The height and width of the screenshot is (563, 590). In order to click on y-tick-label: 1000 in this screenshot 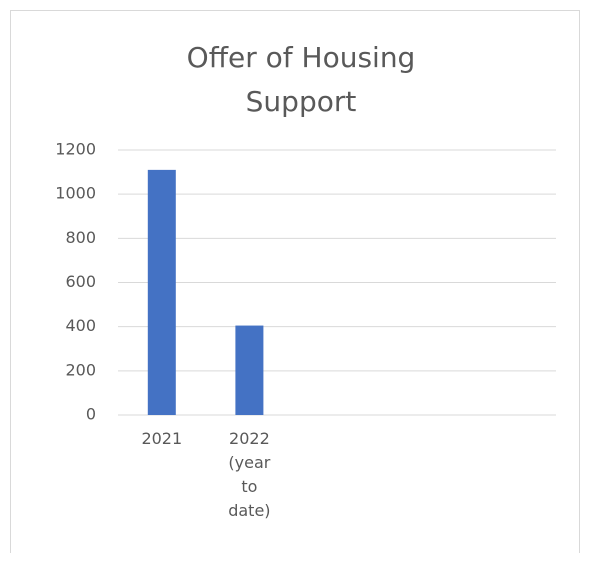, I will do `click(75, 193)`.